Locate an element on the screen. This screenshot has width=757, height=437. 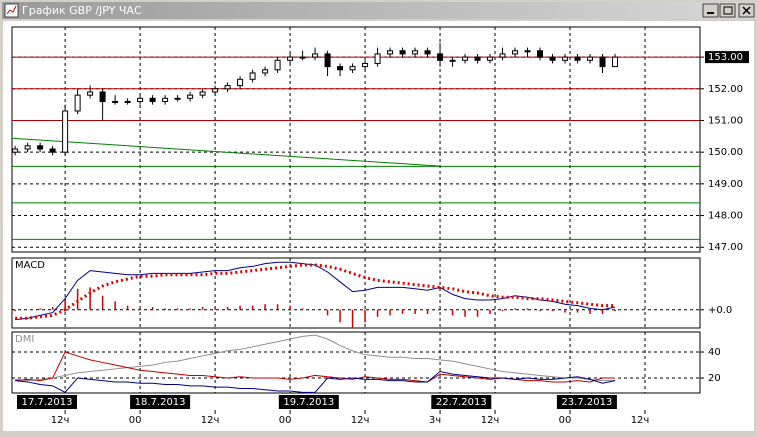
maximize-glyph is located at coordinates (728, 10).